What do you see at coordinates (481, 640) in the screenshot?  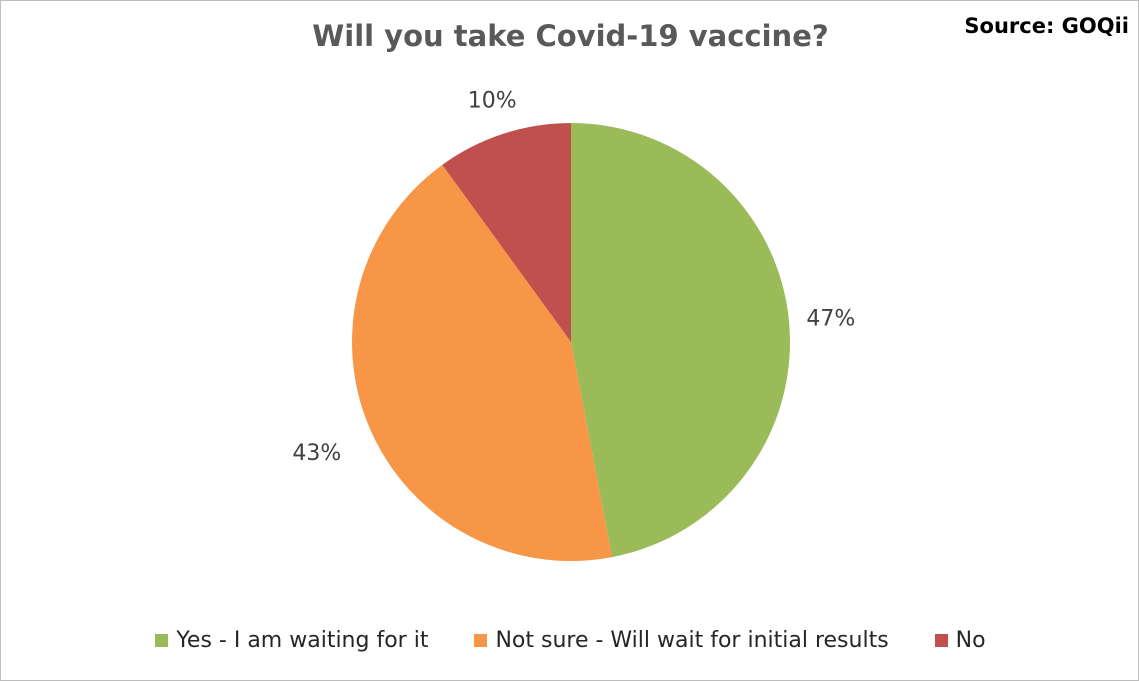 I see `legend-swatch-not-sure` at bounding box center [481, 640].